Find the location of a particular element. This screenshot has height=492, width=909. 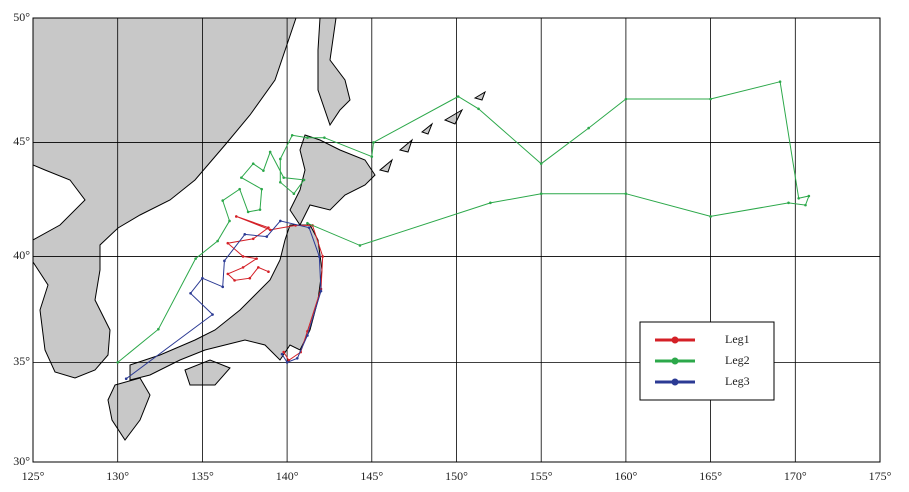

legend-label: Leg1 is located at coordinates (737, 339).